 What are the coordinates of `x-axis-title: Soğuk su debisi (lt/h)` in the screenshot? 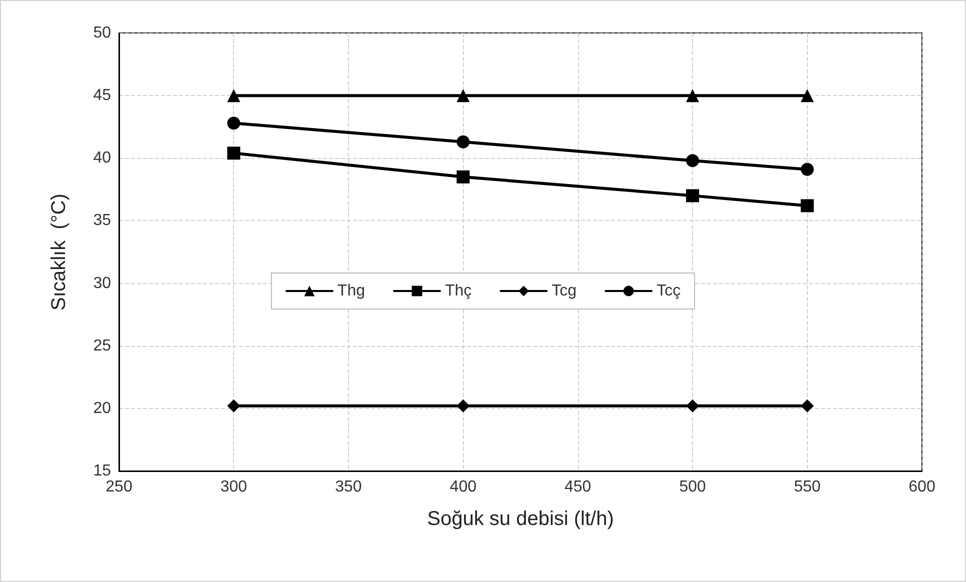 It's located at (520, 519).